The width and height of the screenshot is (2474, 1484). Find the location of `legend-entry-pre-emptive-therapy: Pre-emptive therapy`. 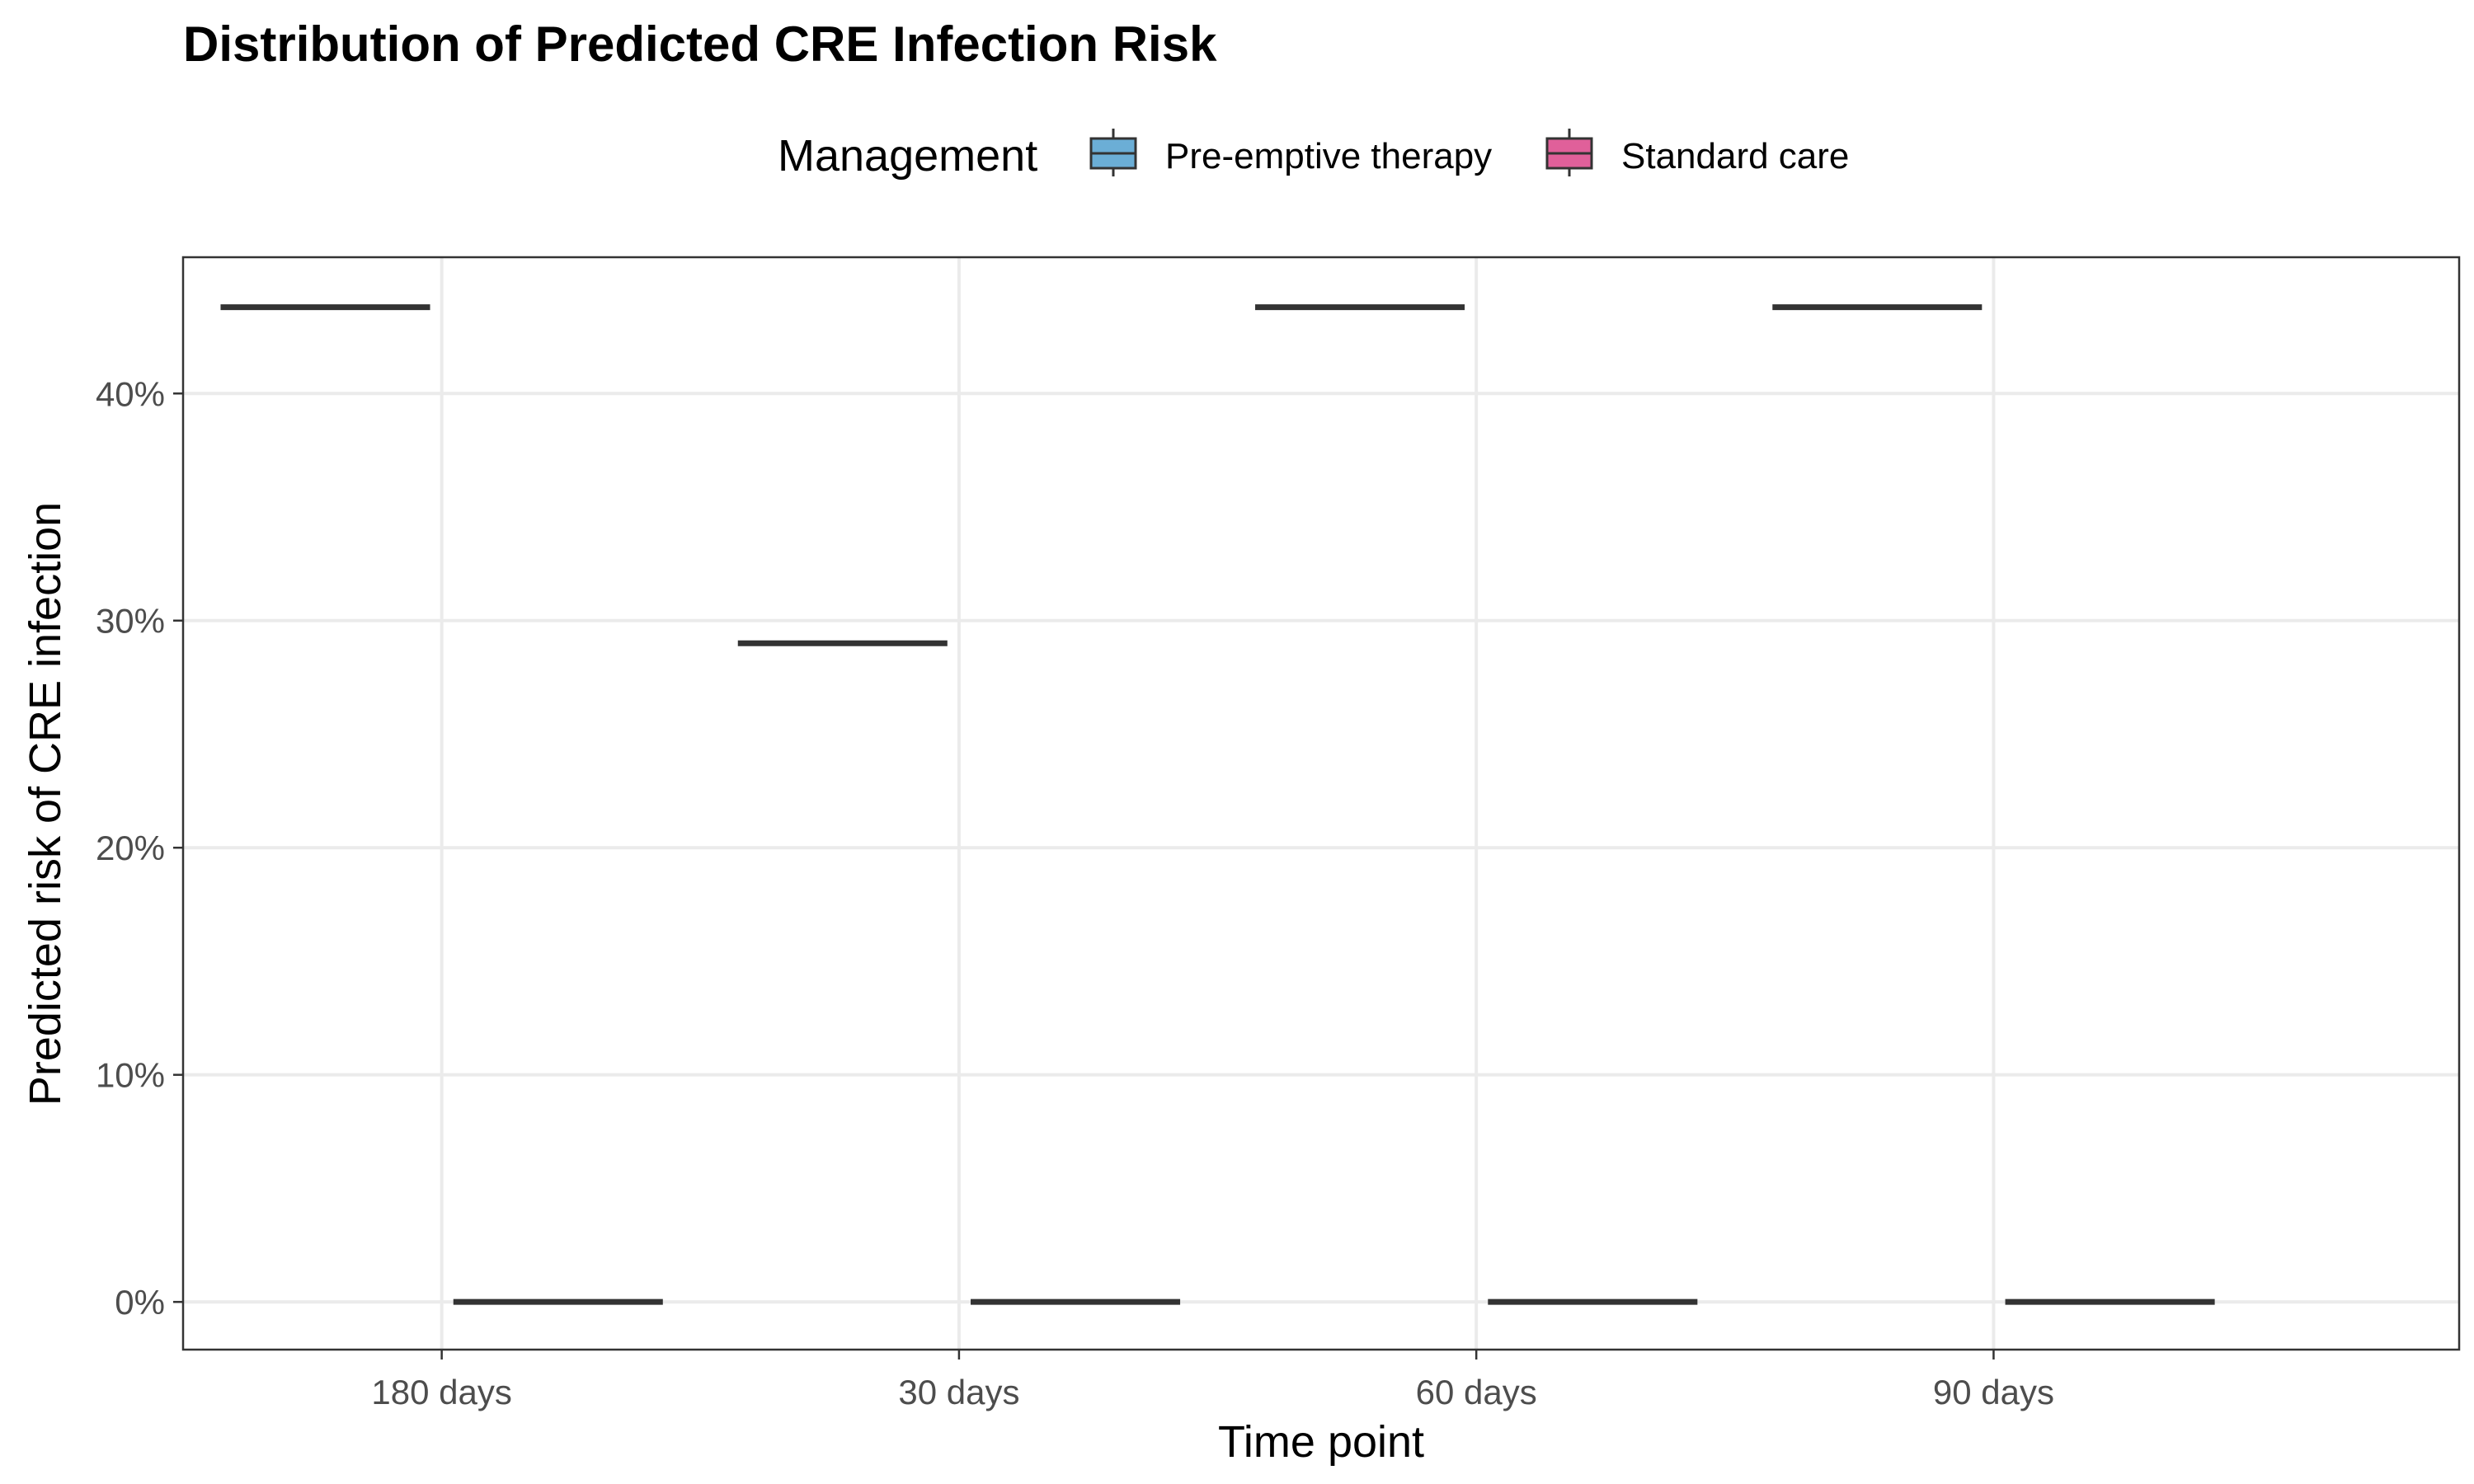

legend-entry-pre-emptive-therapy: Pre-emptive therapy is located at coordinates (1290, 152).